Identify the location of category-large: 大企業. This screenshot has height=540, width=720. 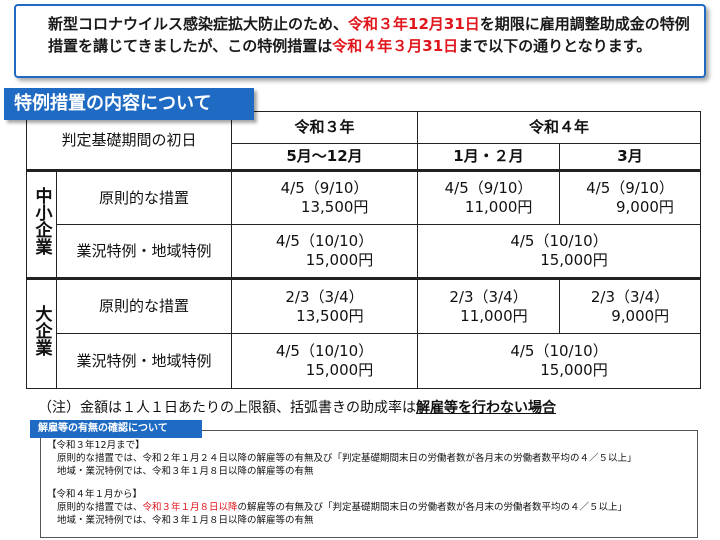
(41, 333).